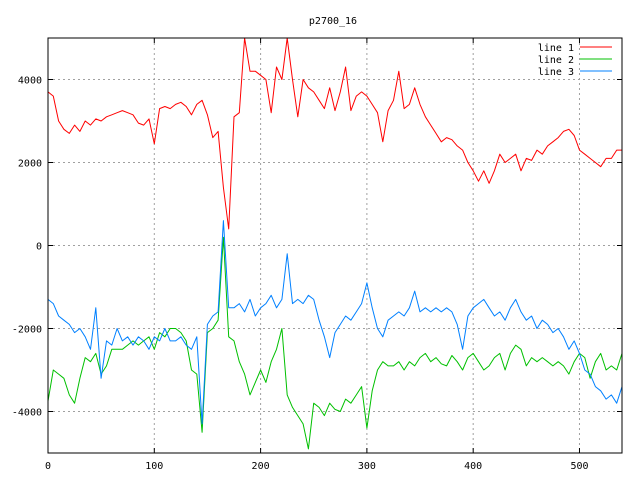 The width and height of the screenshot is (640, 480). What do you see at coordinates (39, 247) in the screenshot?
I see `y-tick-label: 0` at bounding box center [39, 247].